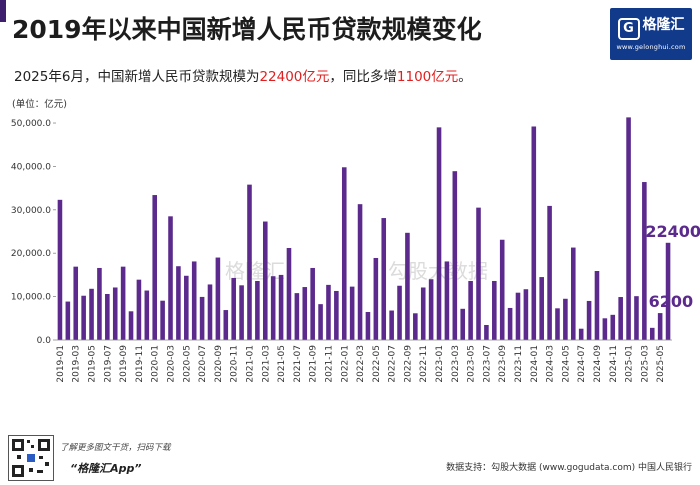 The width and height of the screenshot is (700, 485). I want to click on x-tick-label: 2019-11, so click(140, 364).